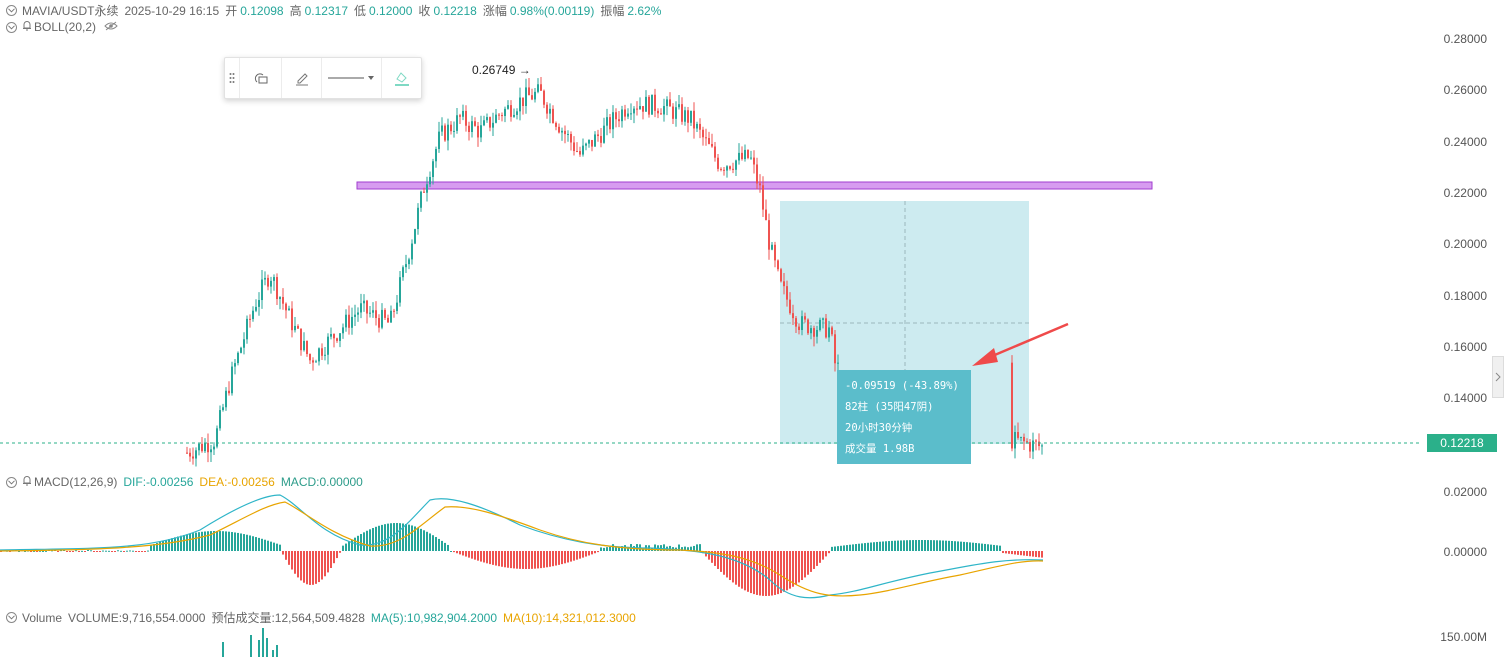 The height and width of the screenshot is (657, 1507). Describe the element at coordinates (401, 78) in the screenshot. I see `fill-button` at that location.